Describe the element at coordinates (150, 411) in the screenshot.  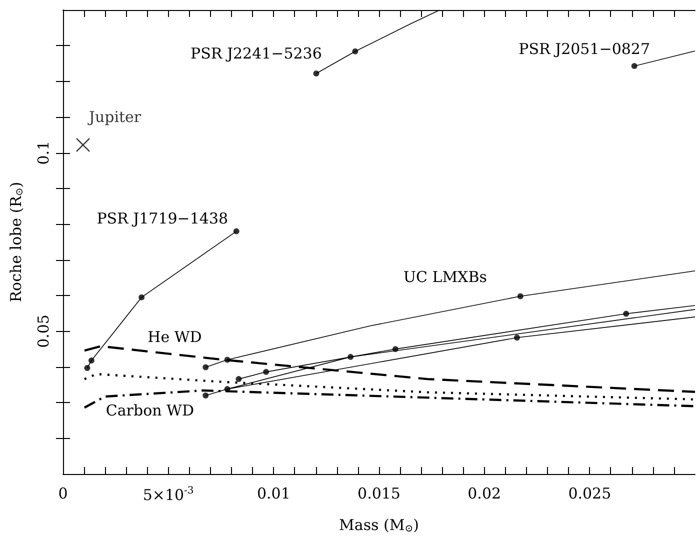
I see `series-label: Carbon WD` at that location.